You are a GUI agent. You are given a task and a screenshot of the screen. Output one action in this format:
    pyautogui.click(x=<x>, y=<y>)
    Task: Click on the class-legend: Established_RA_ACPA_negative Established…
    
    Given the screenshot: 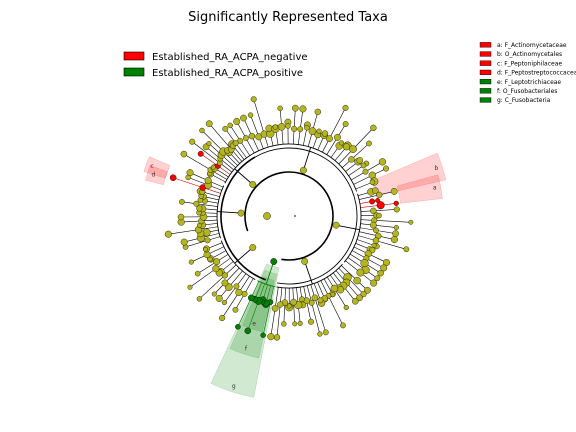 What is the action you would take?
    pyautogui.click(x=215, y=65)
    